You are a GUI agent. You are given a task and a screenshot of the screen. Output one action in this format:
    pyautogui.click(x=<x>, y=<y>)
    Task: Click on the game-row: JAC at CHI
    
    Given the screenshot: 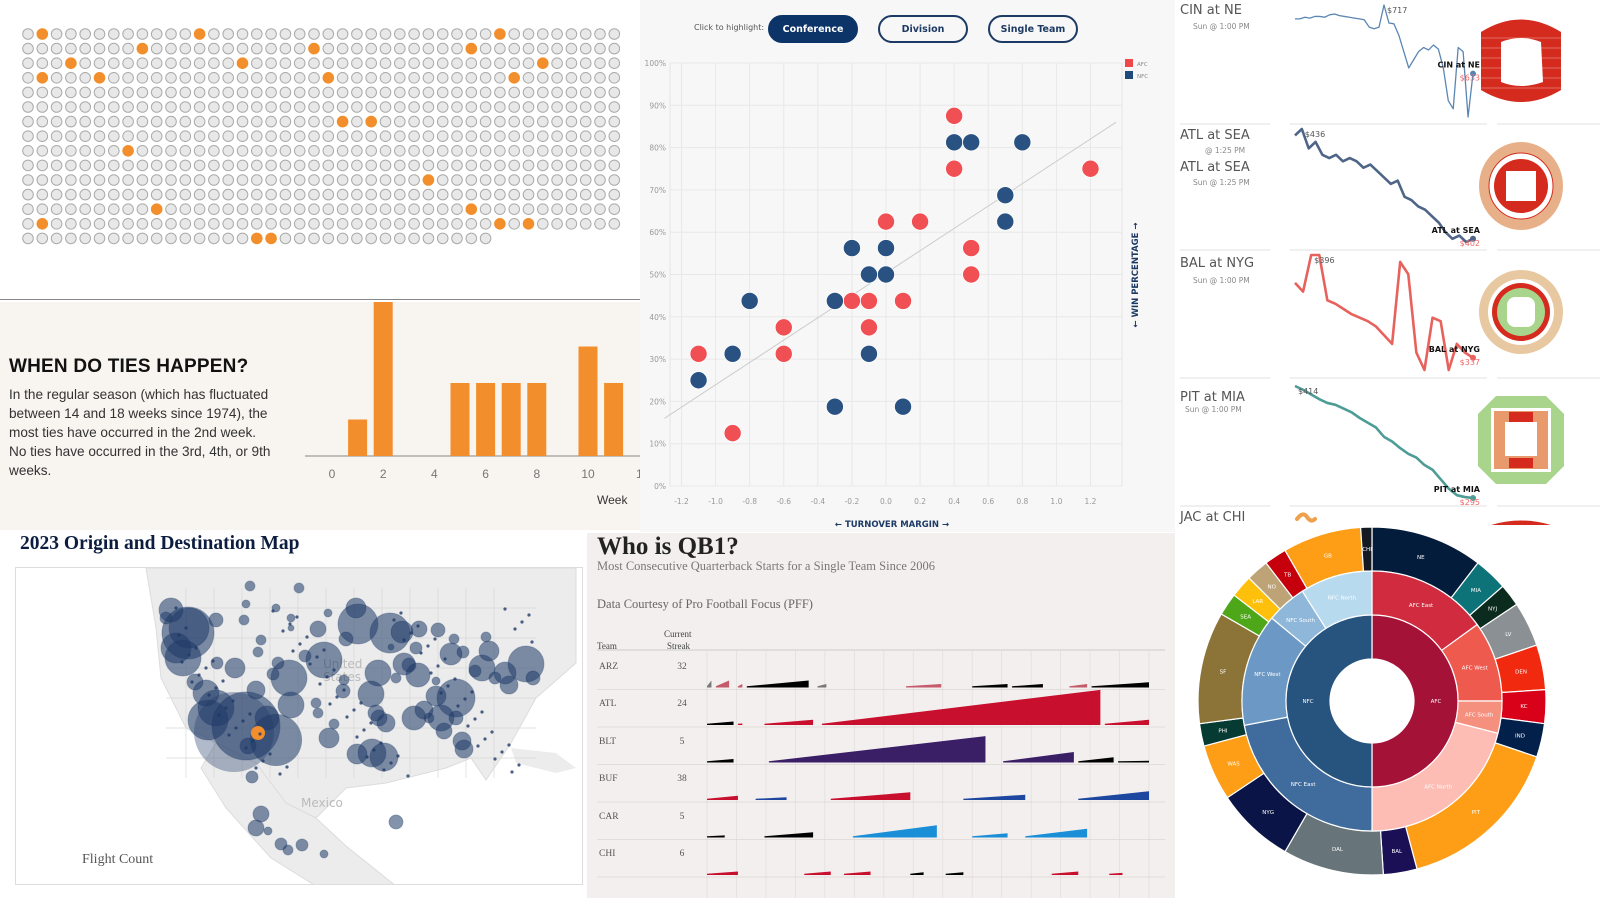 What is the action you would take?
    pyautogui.click(x=1387, y=515)
    